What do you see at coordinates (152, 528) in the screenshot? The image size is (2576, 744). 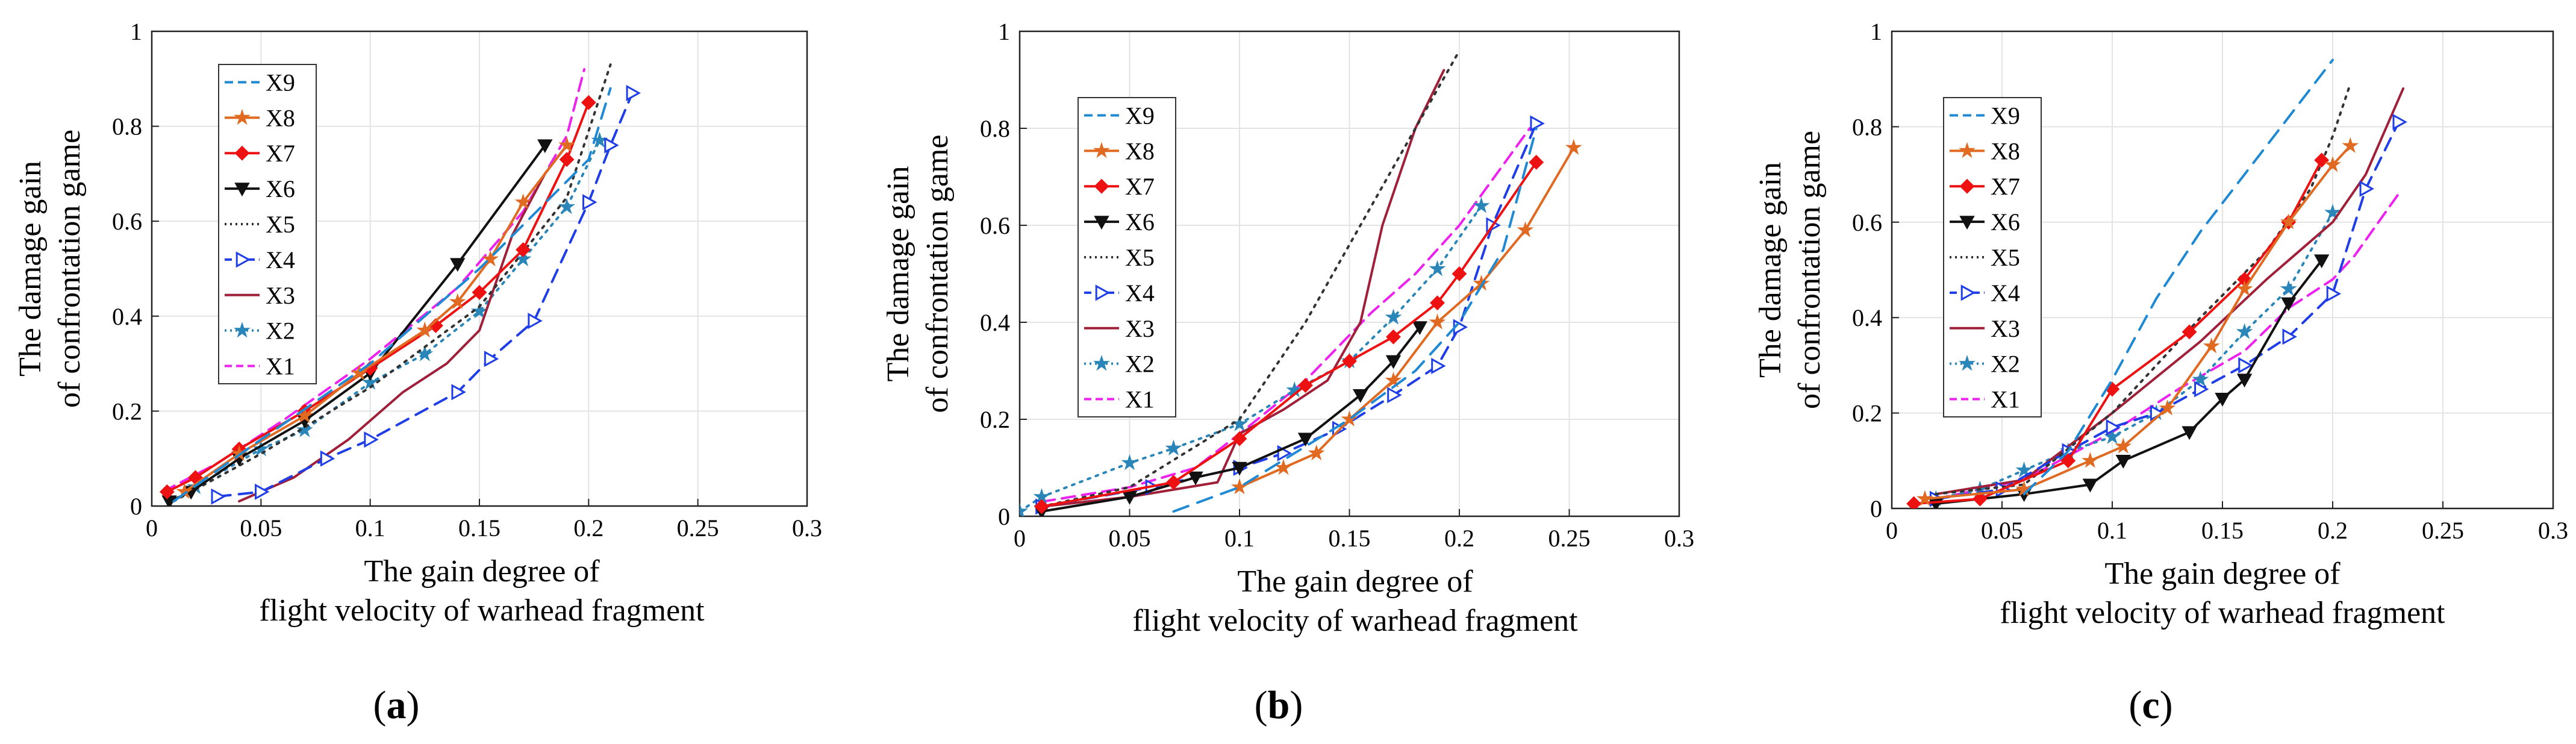 I see `x-tick-label: 0` at bounding box center [152, 528].